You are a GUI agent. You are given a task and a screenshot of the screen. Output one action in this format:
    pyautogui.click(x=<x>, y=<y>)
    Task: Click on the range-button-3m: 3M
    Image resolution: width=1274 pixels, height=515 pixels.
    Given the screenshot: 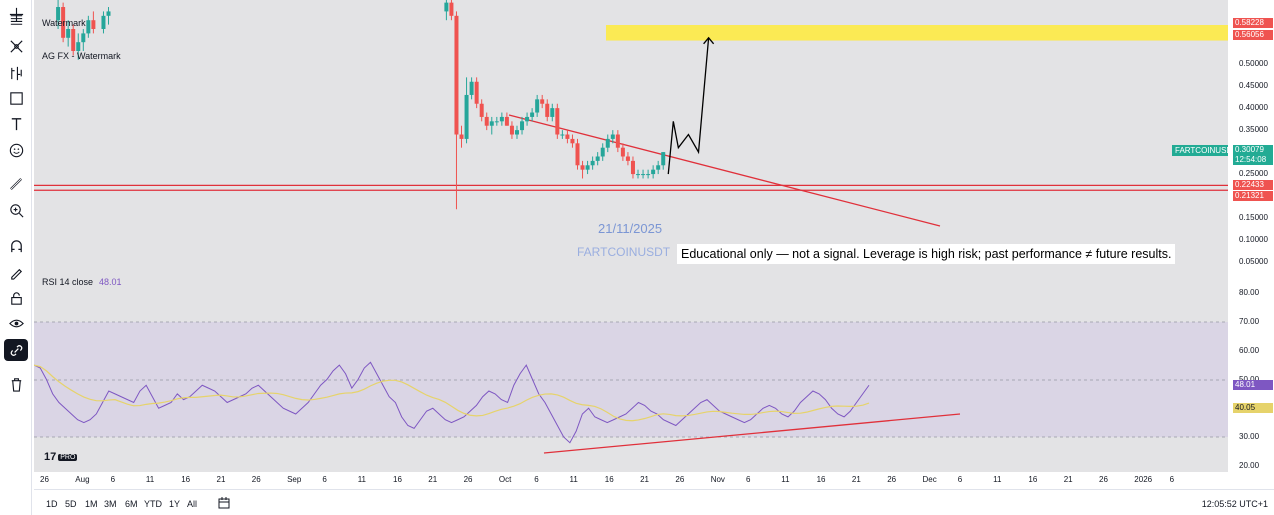 What is the action you would take?
    pyautogui.click(x=110, y=504)
    